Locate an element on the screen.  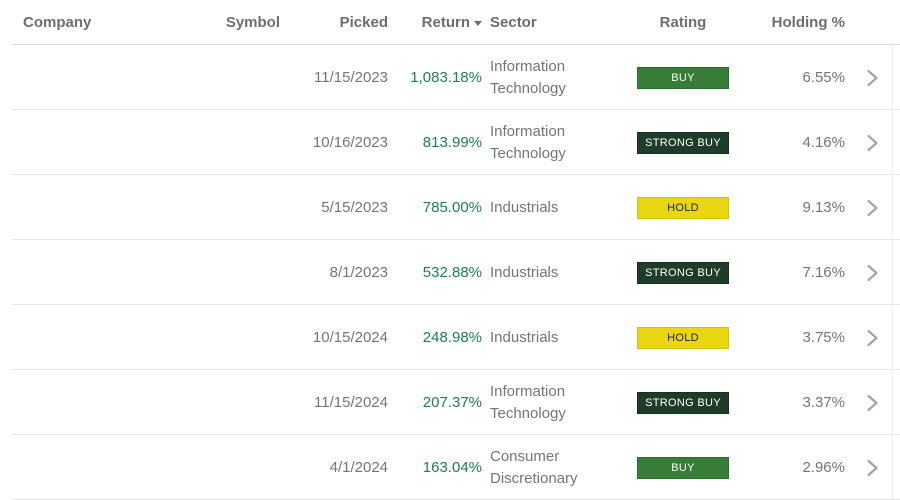
return-cell: 1,083.18% is located at coordinates (446, 77).